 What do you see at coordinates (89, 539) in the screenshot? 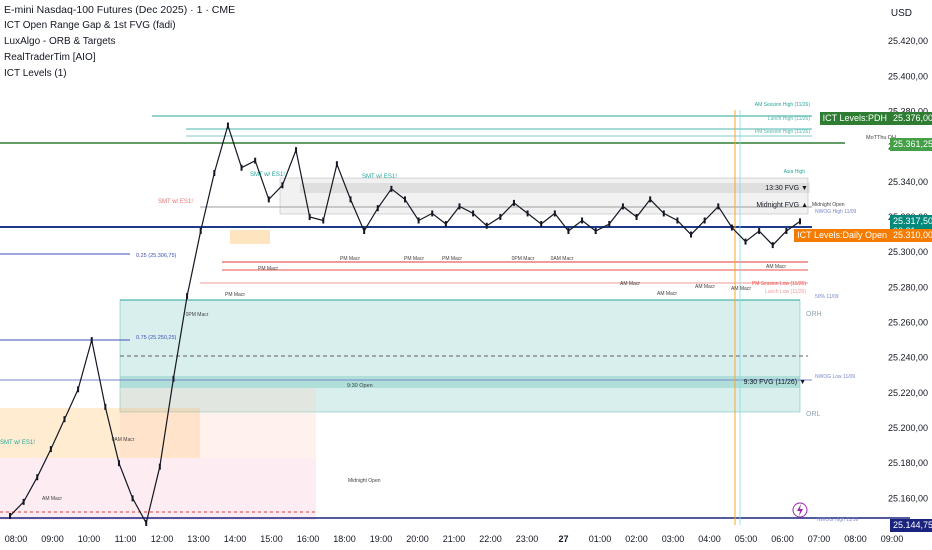
I see `time-tick-label: 10:00` at bounding box center [89, 539].